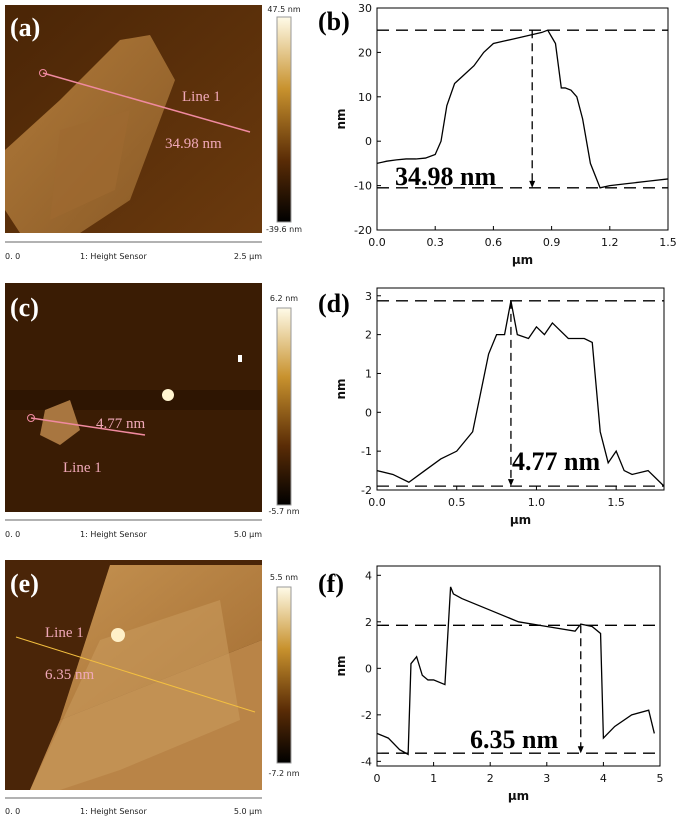 Image resolution: width=676 pixels, height=819 pixels. I want to click on panel-label: (a), so click(25, 27).